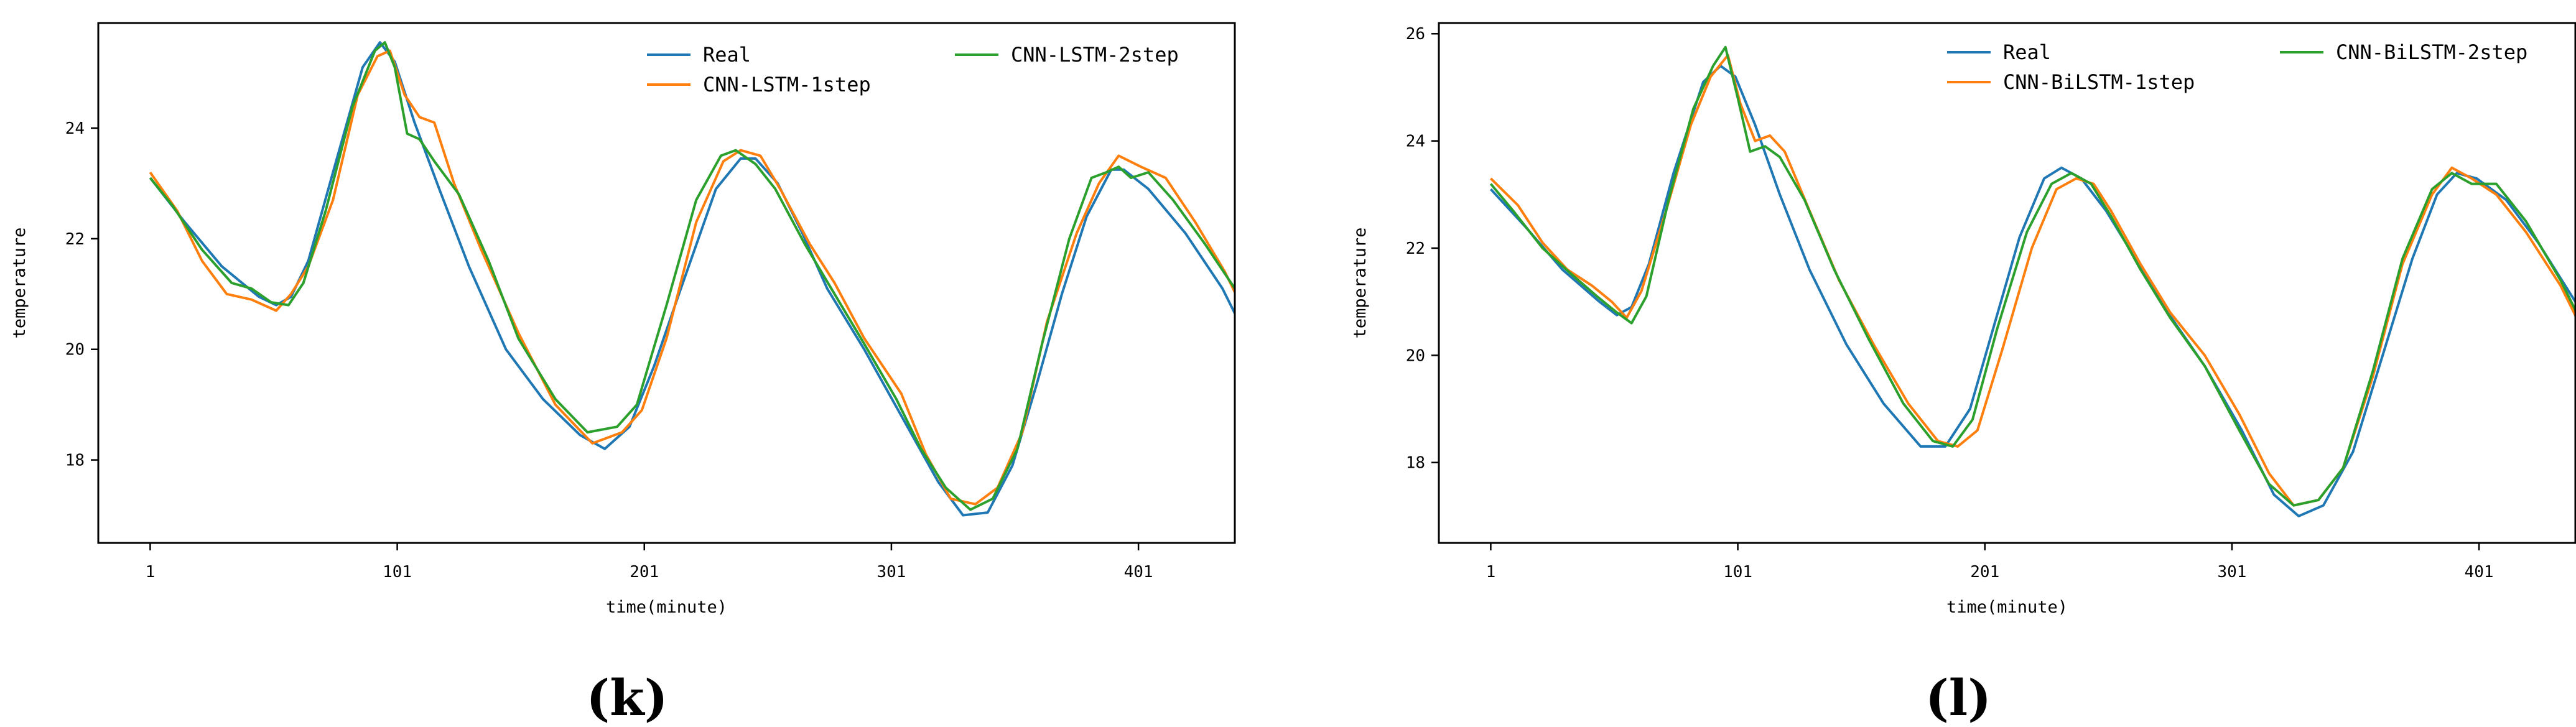 The image size is (2576, 727). What do you see at coordinates (1958, 698) in the screenshot?
I see `panel-label: (l)` at bounding box center [1958, 698].